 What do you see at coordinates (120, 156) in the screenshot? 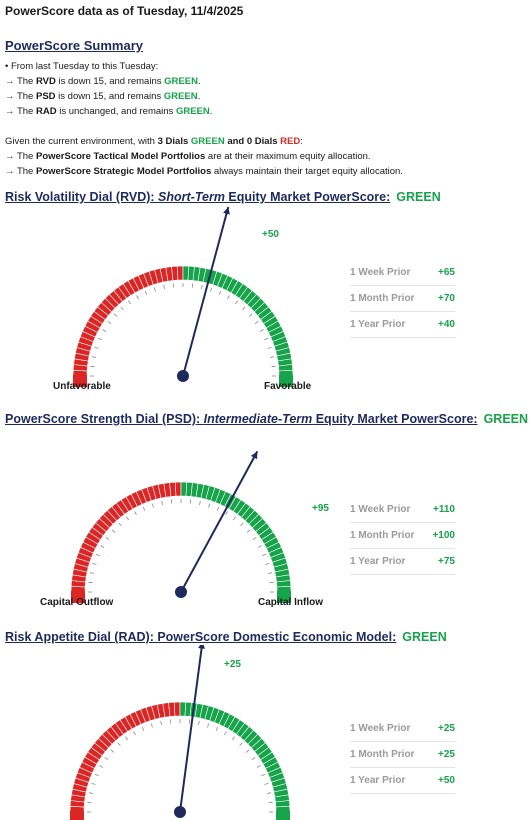
I see `portfolio-name: PowerScore Tactical Model Portfolios` at bounding box center [120, 156].